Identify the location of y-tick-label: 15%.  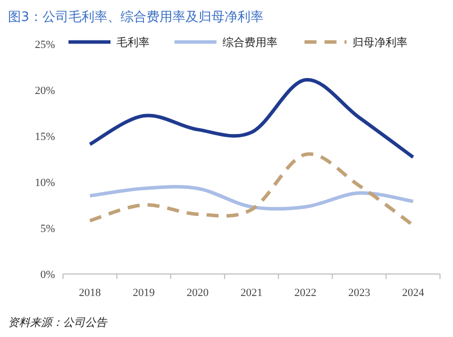
(44, 137).